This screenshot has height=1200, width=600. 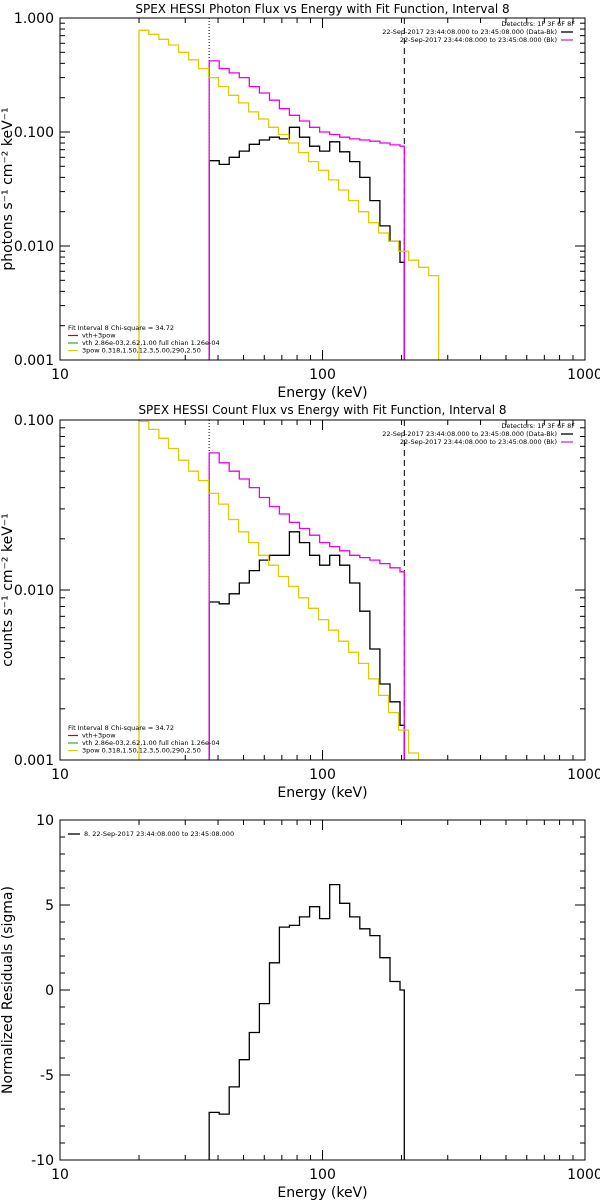 What do you see at coordinates (42, 1161) in the screenshot?
I see `y-tick-label: -10` at bounding box center [42, 1161].